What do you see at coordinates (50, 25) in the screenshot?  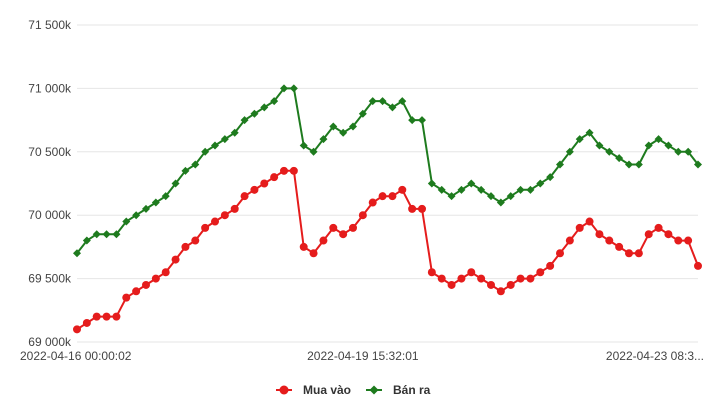 I see `y-tick-label: 71 500k` at bounding box center [50, 25].